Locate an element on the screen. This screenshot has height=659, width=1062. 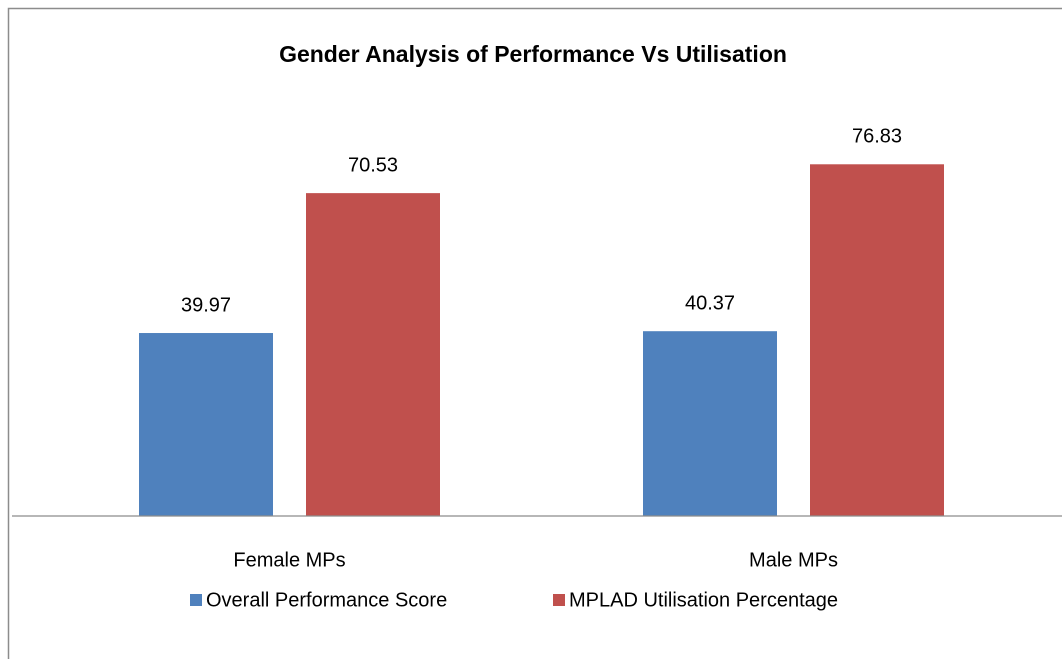
legend-label: Overall Performance Score is located at coordinates (326, 600).